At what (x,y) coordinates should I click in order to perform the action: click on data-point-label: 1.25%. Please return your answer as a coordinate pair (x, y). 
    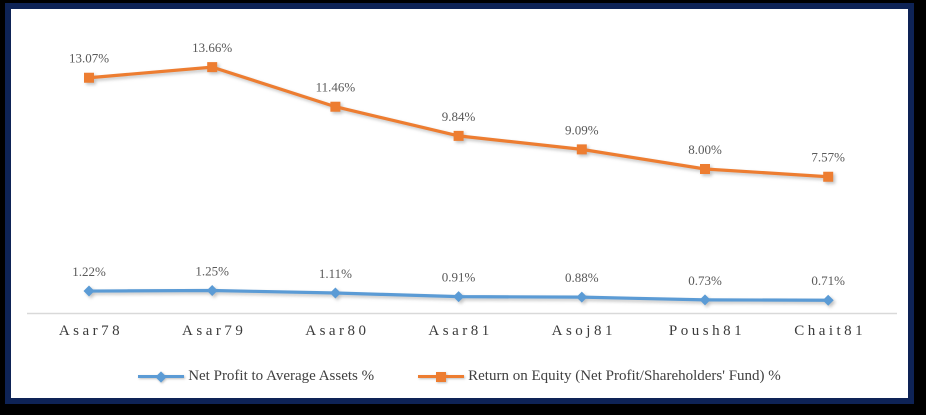
    Looking at the image, I should click on (212, 271).